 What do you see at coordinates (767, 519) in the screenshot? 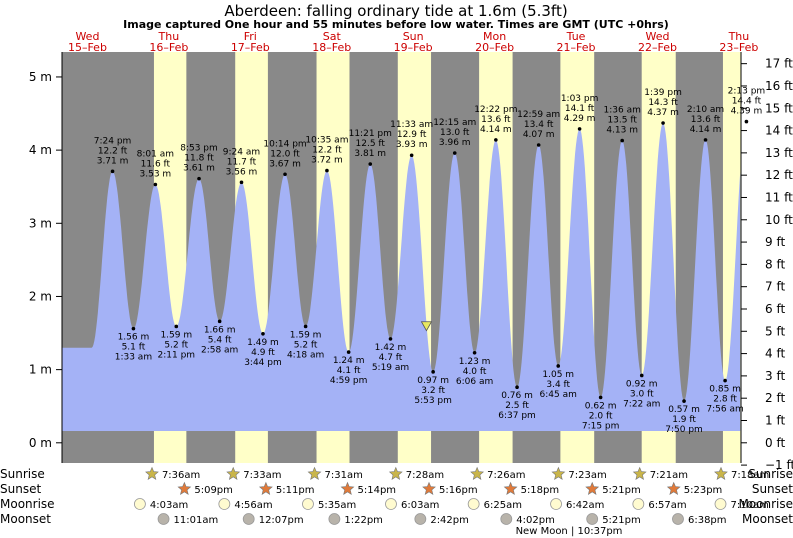
I see `moonset-row-label-right: Moonset` at bounding box center [767, 519].